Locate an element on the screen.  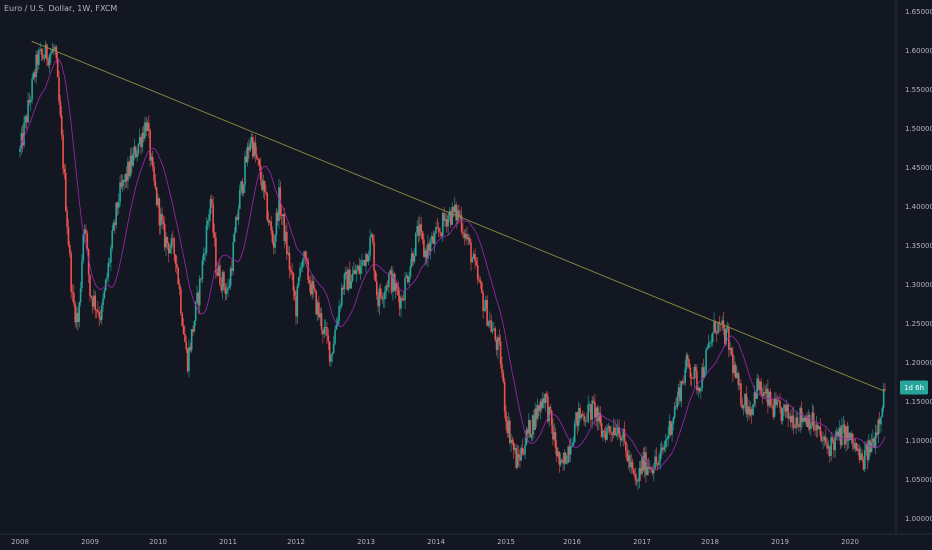
last-price-tag-label: 1d 6h is located at coordinates (914, 388).